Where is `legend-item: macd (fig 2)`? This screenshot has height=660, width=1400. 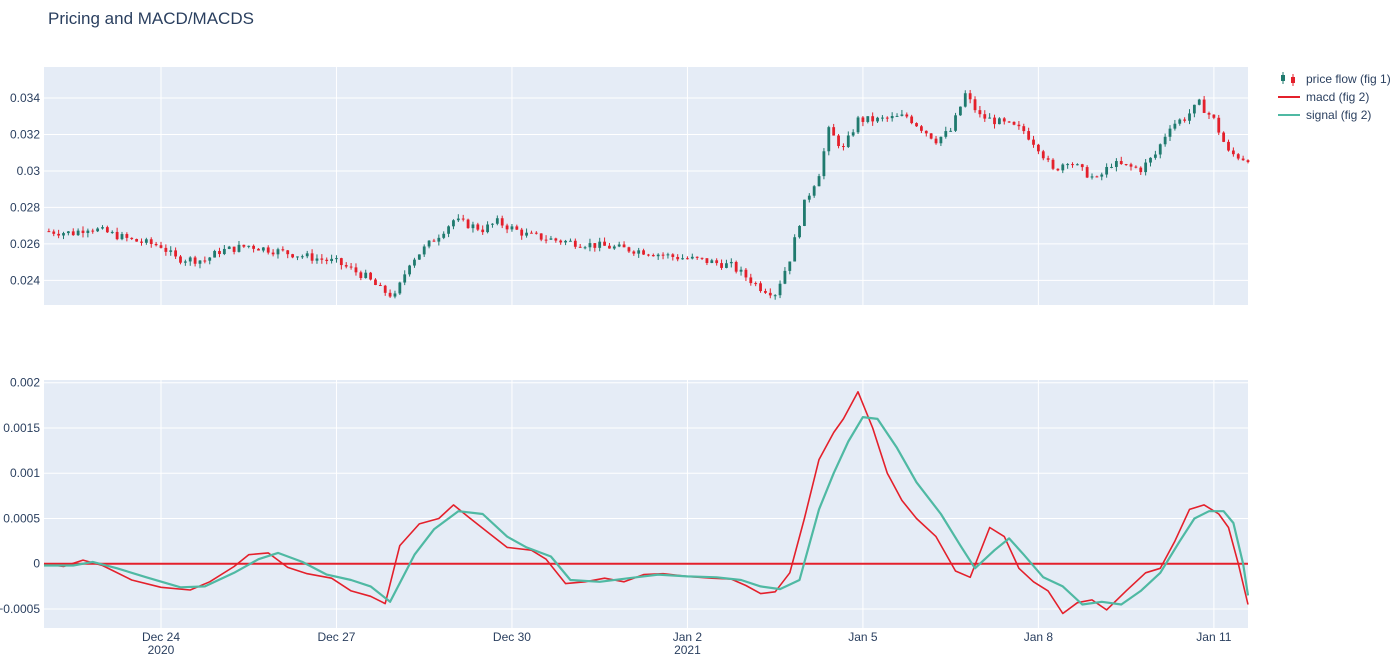
legend-item: macd (fig 2) is located at coordinates (1323, 97).